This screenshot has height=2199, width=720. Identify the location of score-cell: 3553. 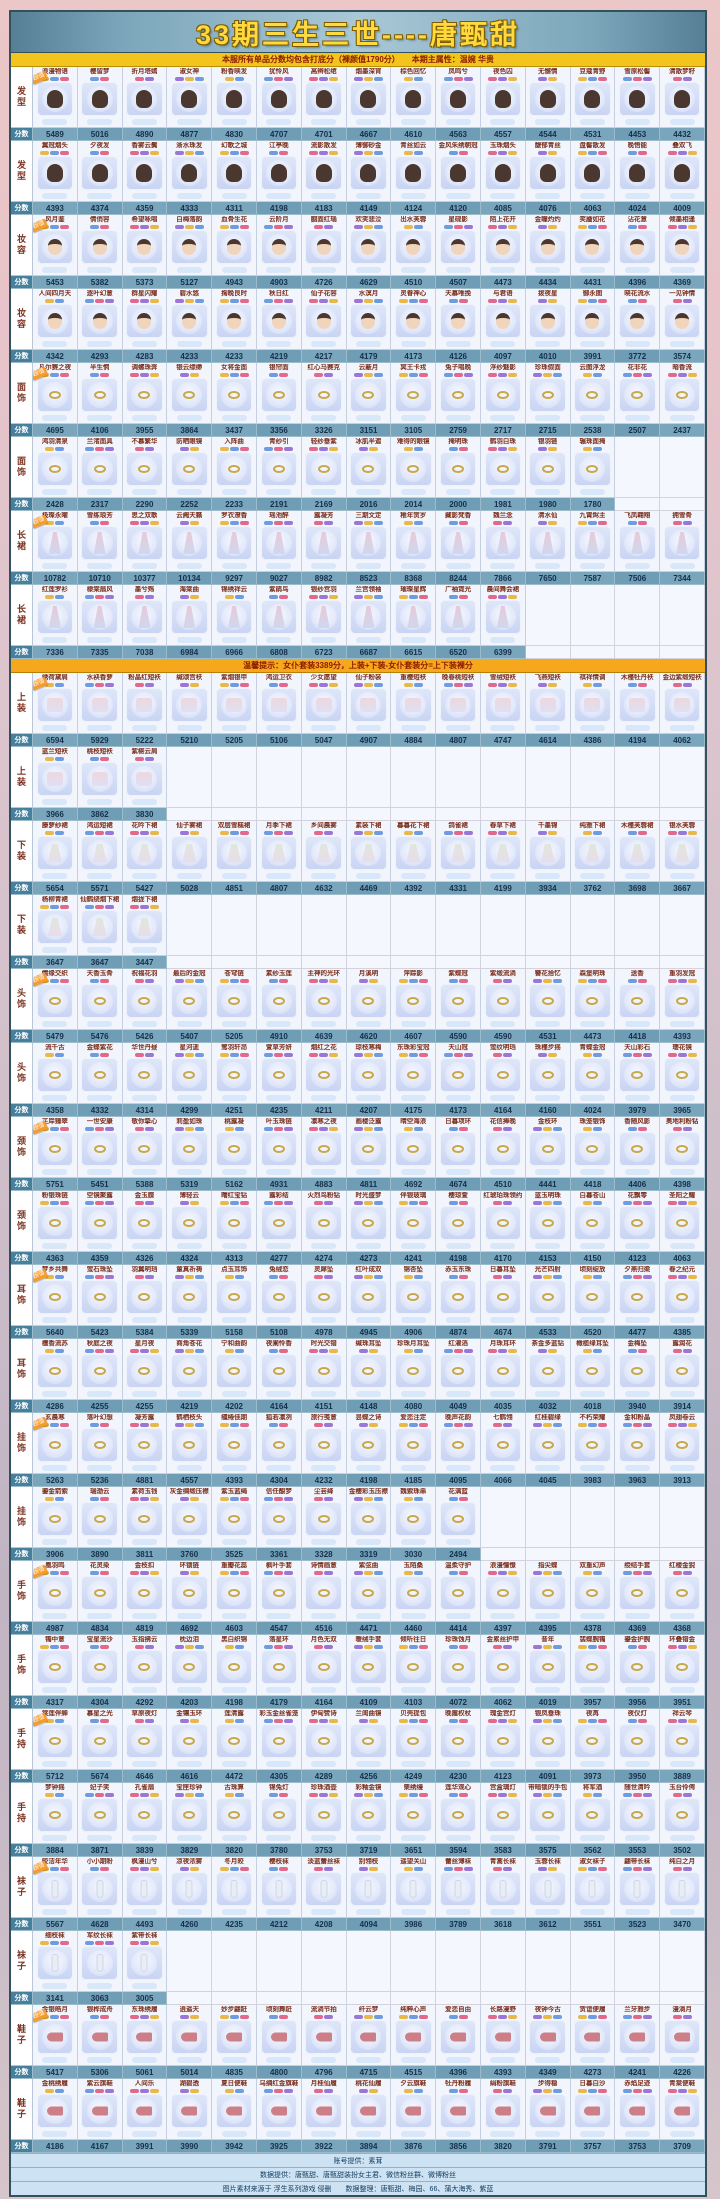
(638, 1850).